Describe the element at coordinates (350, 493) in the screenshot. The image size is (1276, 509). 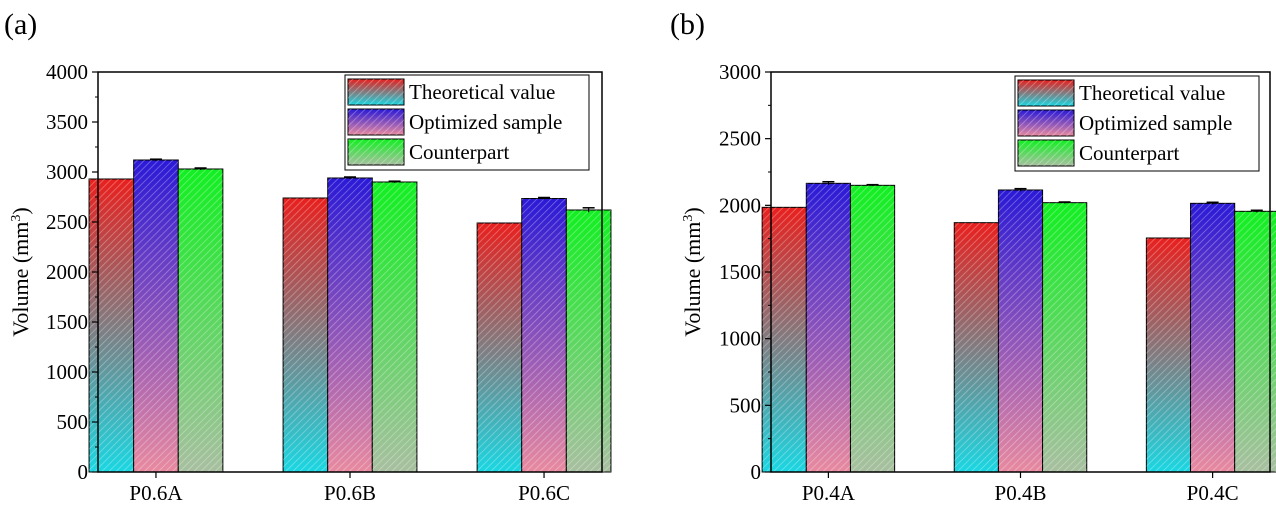
I see `x-tick-label: P0.6B` at that location.